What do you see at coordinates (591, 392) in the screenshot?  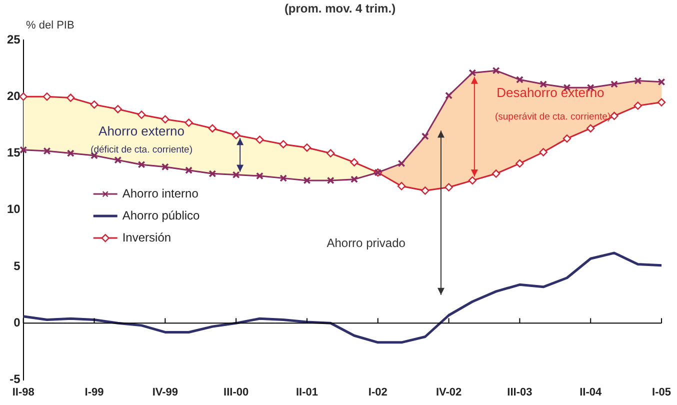 I see `x-tick-label: II-04` at bounding box center [591, 392].